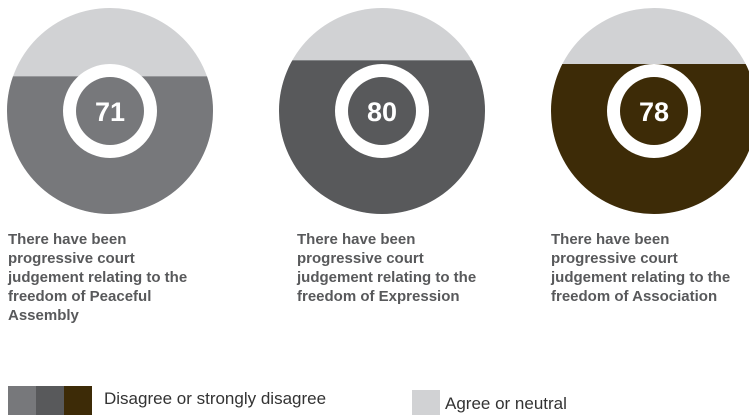 Image resolution: width=749 pixels, height=415 pixels. I want to click on value-label: 80, so click(382, 112).